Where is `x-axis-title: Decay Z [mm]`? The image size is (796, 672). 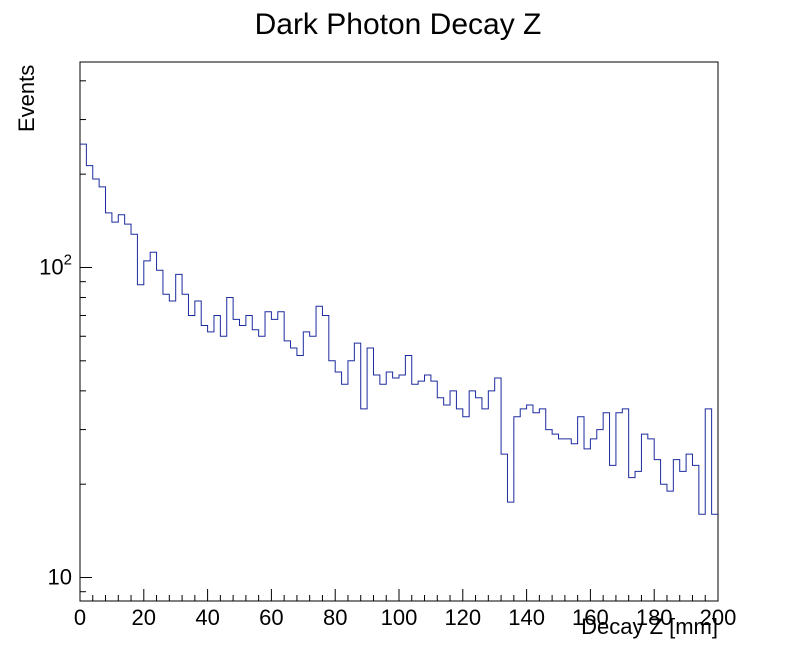 x-axis-title: Decay Z [mm] is located at coordinates (649, 626).